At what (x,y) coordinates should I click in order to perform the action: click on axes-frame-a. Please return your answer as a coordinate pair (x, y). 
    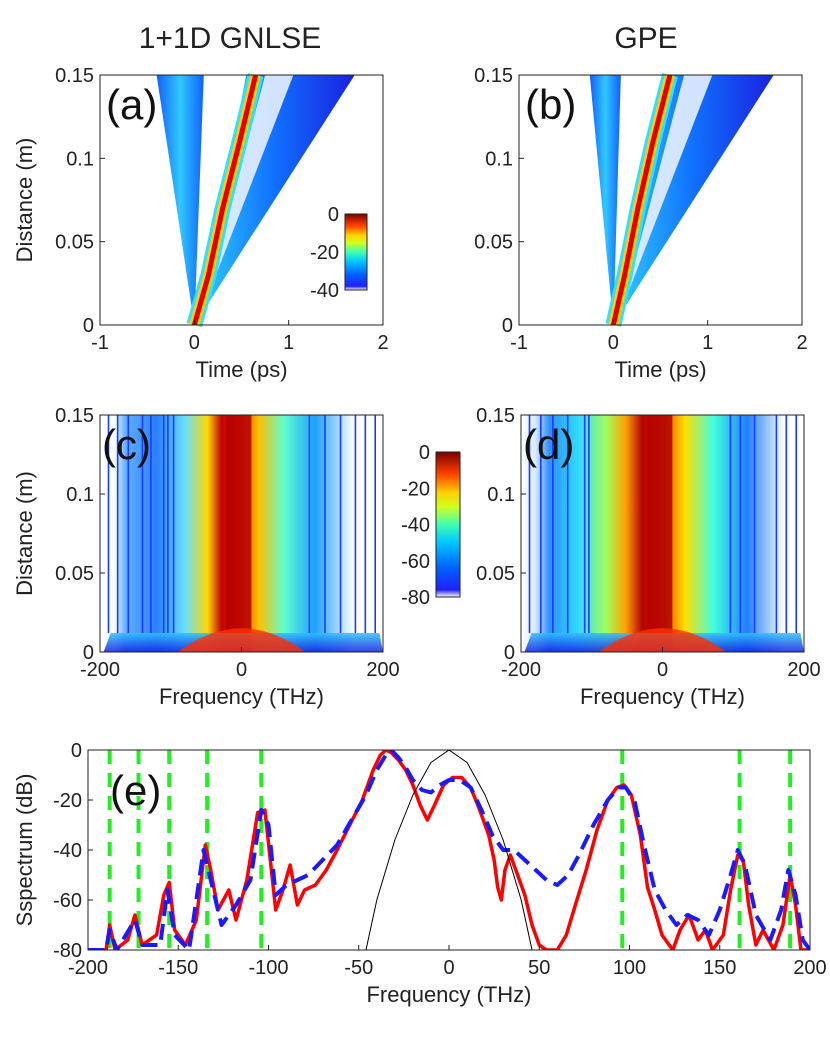
    Looking at the image, I should click on (241, 200).